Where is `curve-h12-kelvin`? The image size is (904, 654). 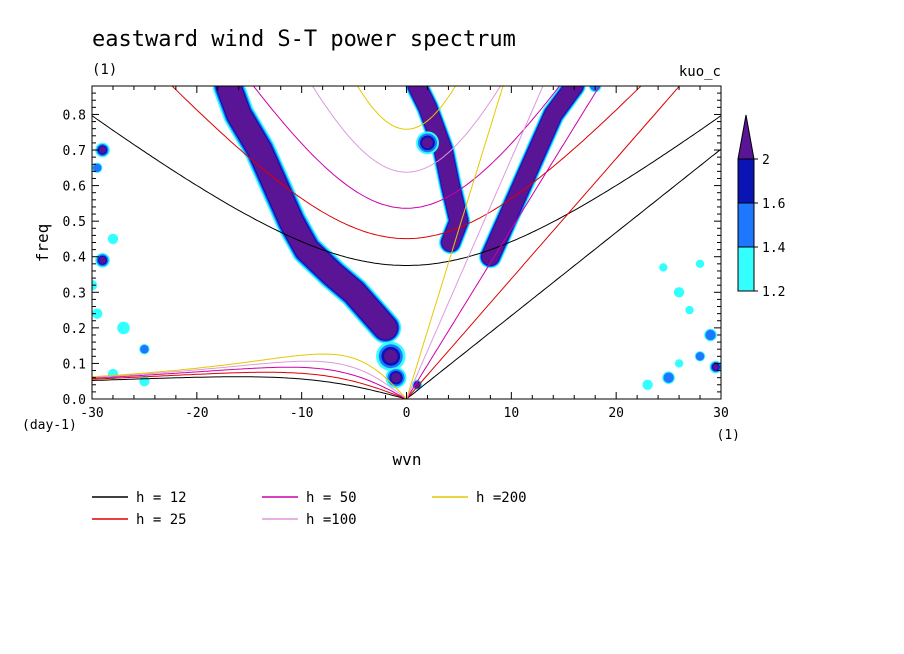 curve-h12-kelvin is located at coordinates (563, 273).